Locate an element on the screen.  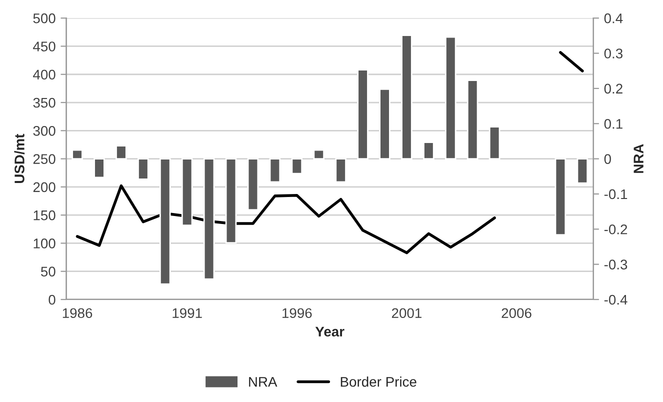
legend-label: NRA is located at coordinates (263, 382).